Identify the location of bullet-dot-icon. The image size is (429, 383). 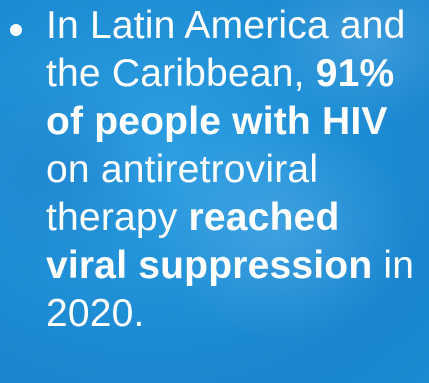
(16, 30).